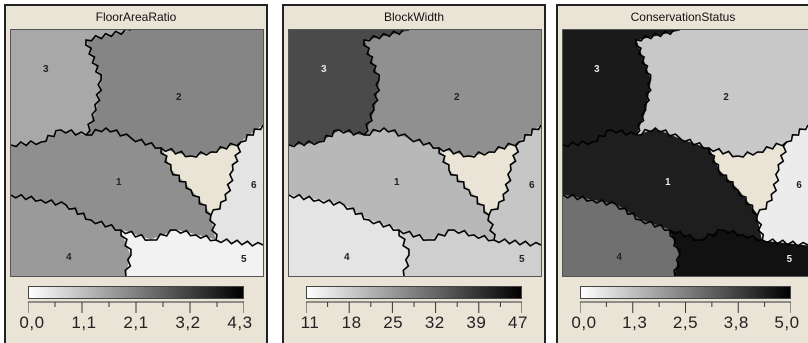  I want to click on legend-label: 2,5, so click(685, 322).